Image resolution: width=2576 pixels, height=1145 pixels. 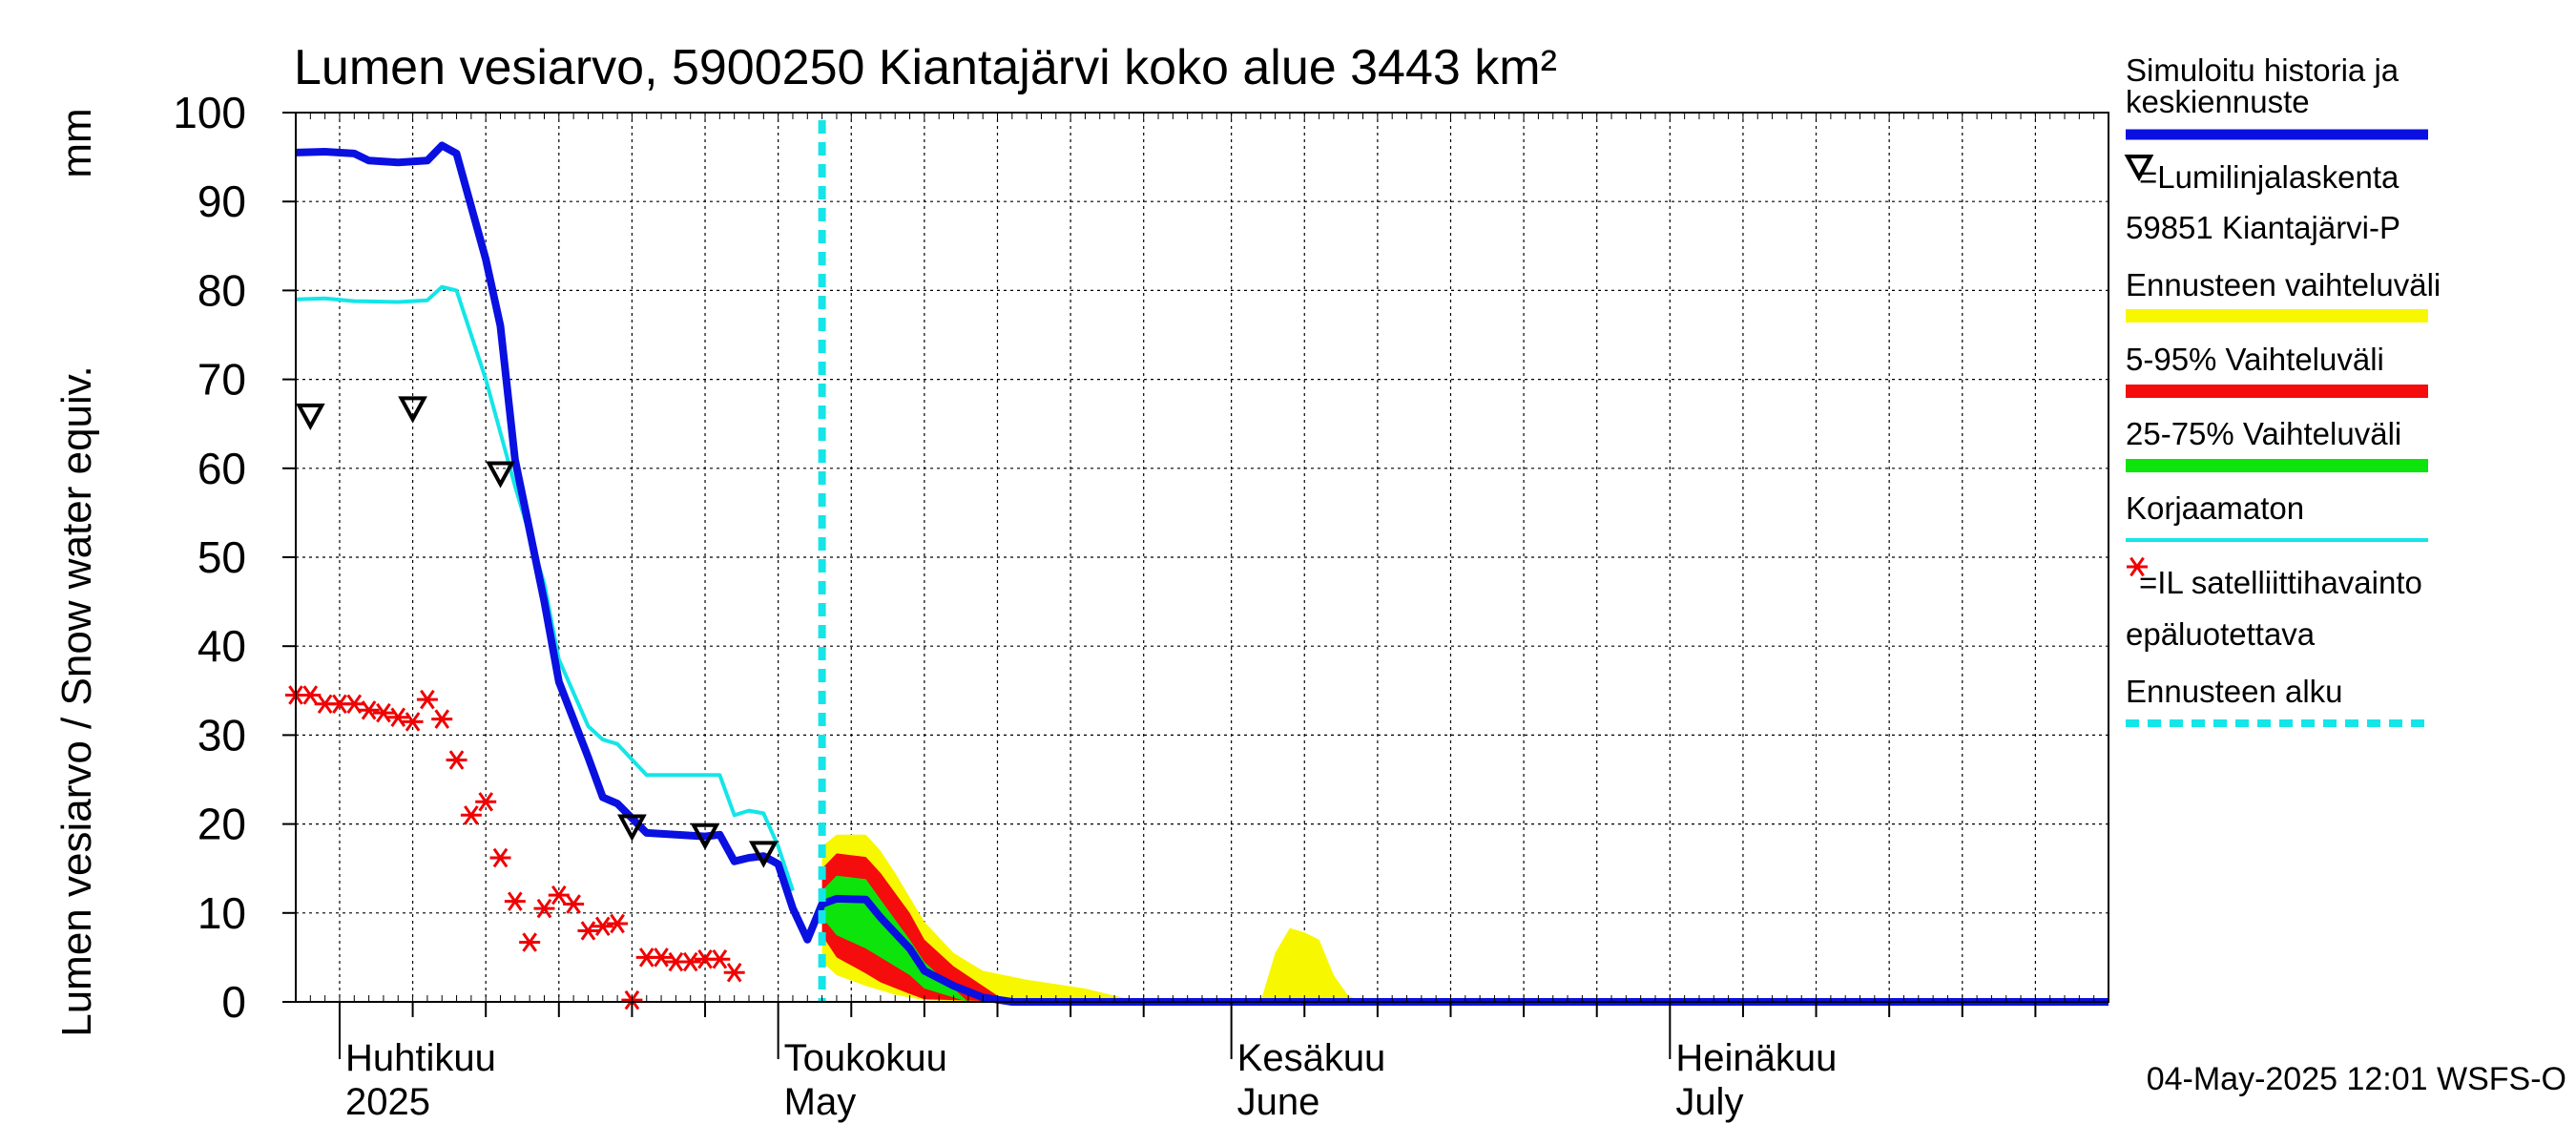 What do you see at coordinates (221, 201) in the screenshot?
I see `y-tick-label: 90` at bounding box center [221, 201].